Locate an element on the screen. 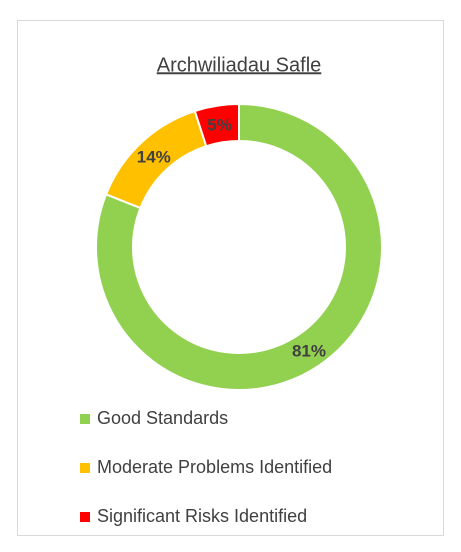 Image resolution: width=461 pixels, height=552 pixels. legend-label: Good Standards is located at coordinates (162, 418).